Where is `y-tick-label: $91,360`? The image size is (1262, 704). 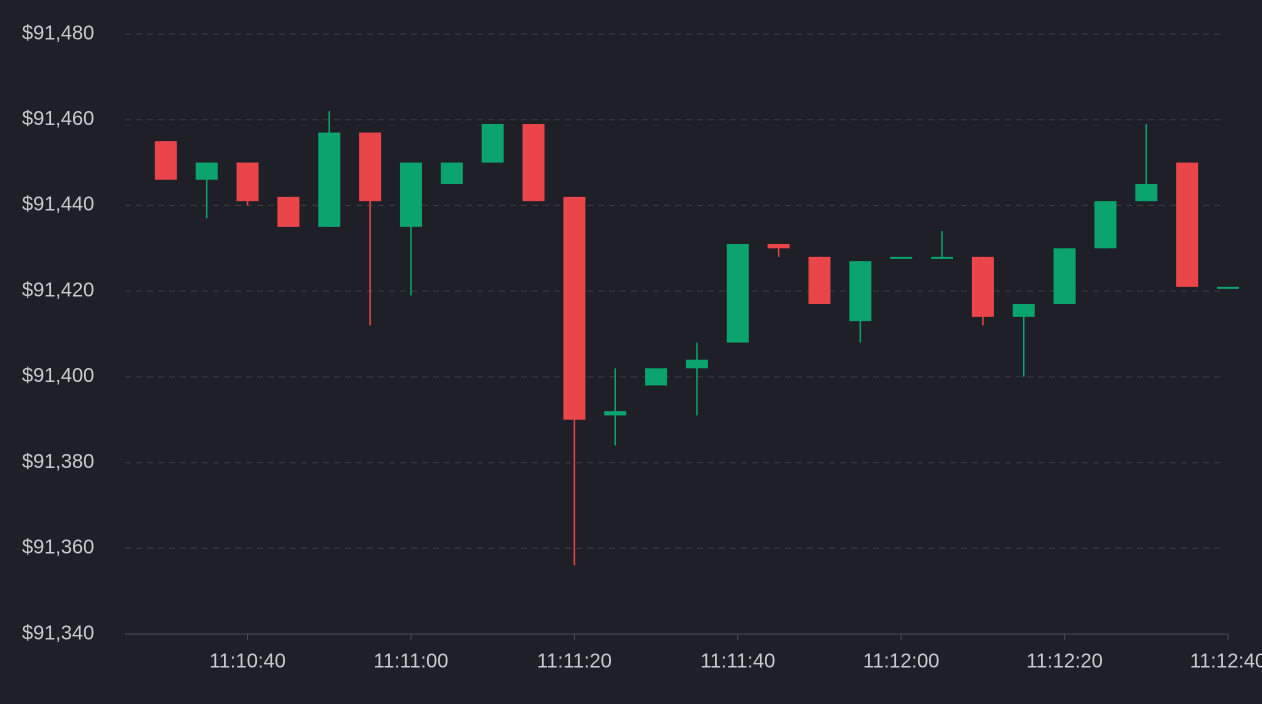 y-tick-label: $91,360 is located at coordinates (58, 548).